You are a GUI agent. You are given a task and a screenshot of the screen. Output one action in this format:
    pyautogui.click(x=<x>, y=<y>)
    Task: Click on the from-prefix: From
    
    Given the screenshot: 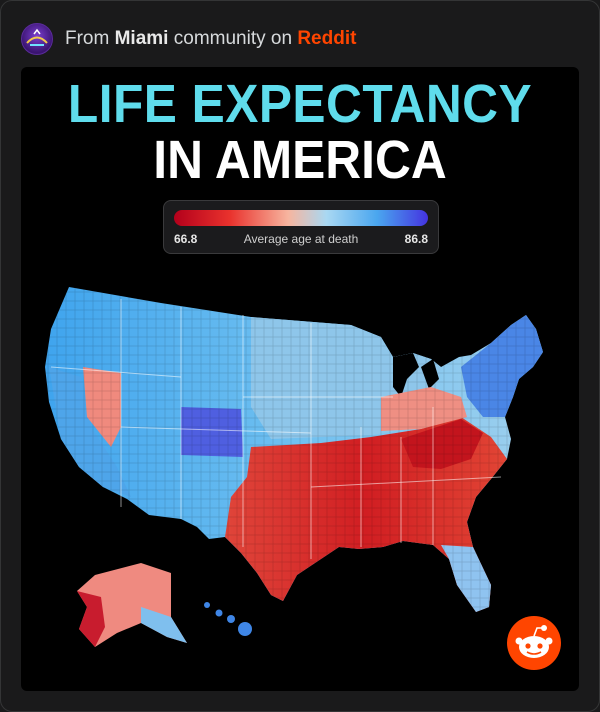 What is the action you would take?
    pyautogui.click(x=87, y=38)
    